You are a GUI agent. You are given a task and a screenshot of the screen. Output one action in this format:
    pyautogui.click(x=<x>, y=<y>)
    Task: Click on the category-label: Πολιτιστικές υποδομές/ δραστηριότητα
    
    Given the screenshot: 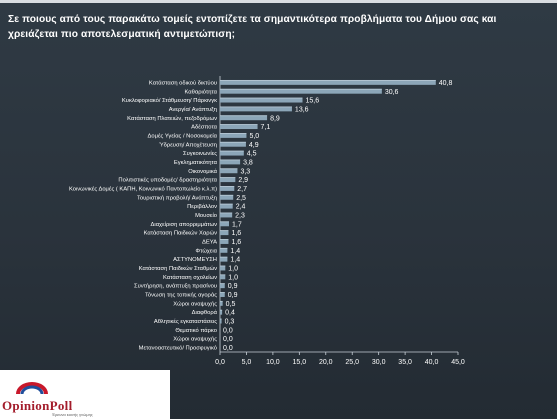 What is the action you would take?
    pyautogui.click(x=167, y=180)
    